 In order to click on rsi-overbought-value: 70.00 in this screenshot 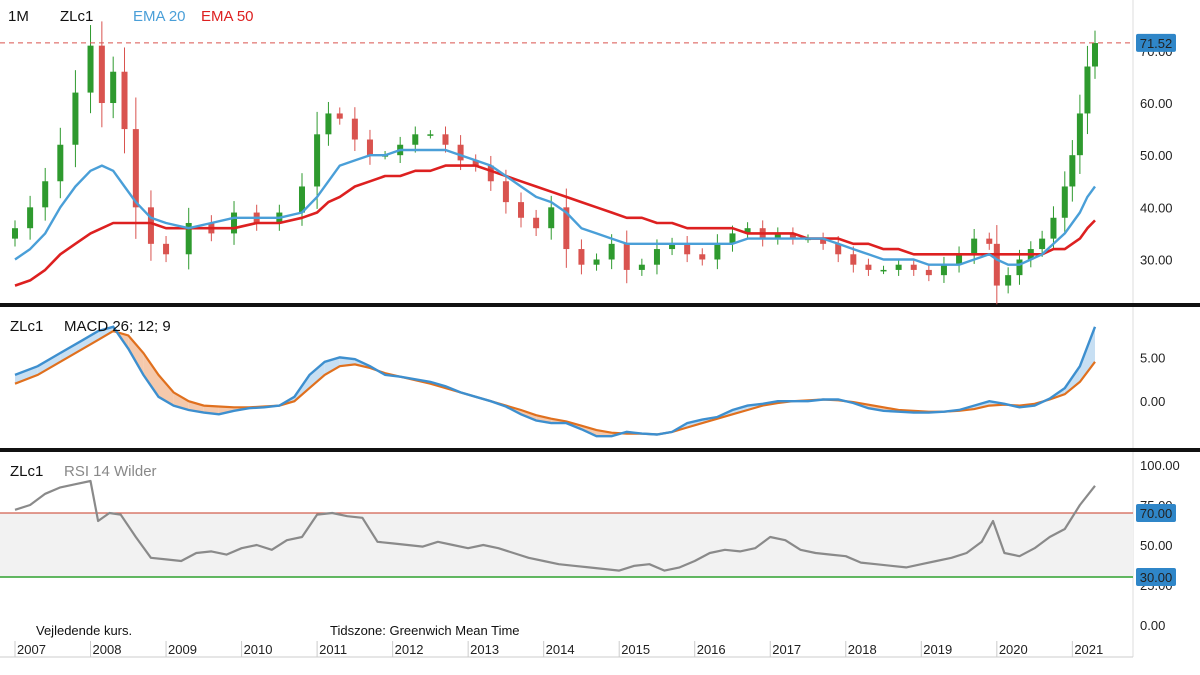, I will do `click(1156, 513)`.